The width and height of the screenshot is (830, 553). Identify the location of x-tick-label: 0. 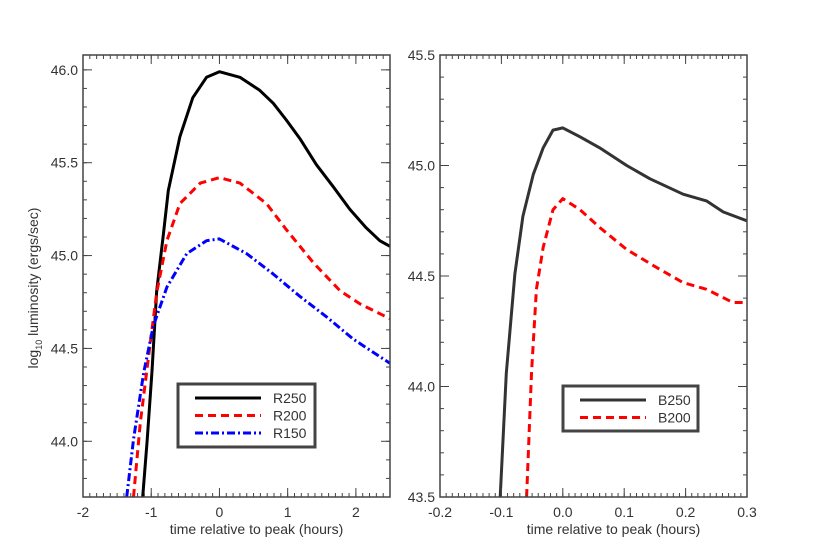
(220, 512).